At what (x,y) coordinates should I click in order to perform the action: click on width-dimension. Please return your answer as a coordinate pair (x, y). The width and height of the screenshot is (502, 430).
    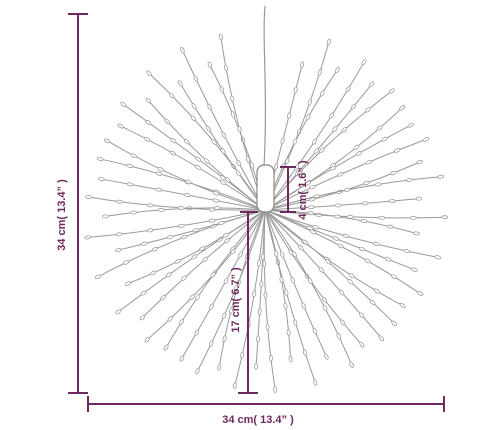
    Looking at the image, I should click on (266, 404).